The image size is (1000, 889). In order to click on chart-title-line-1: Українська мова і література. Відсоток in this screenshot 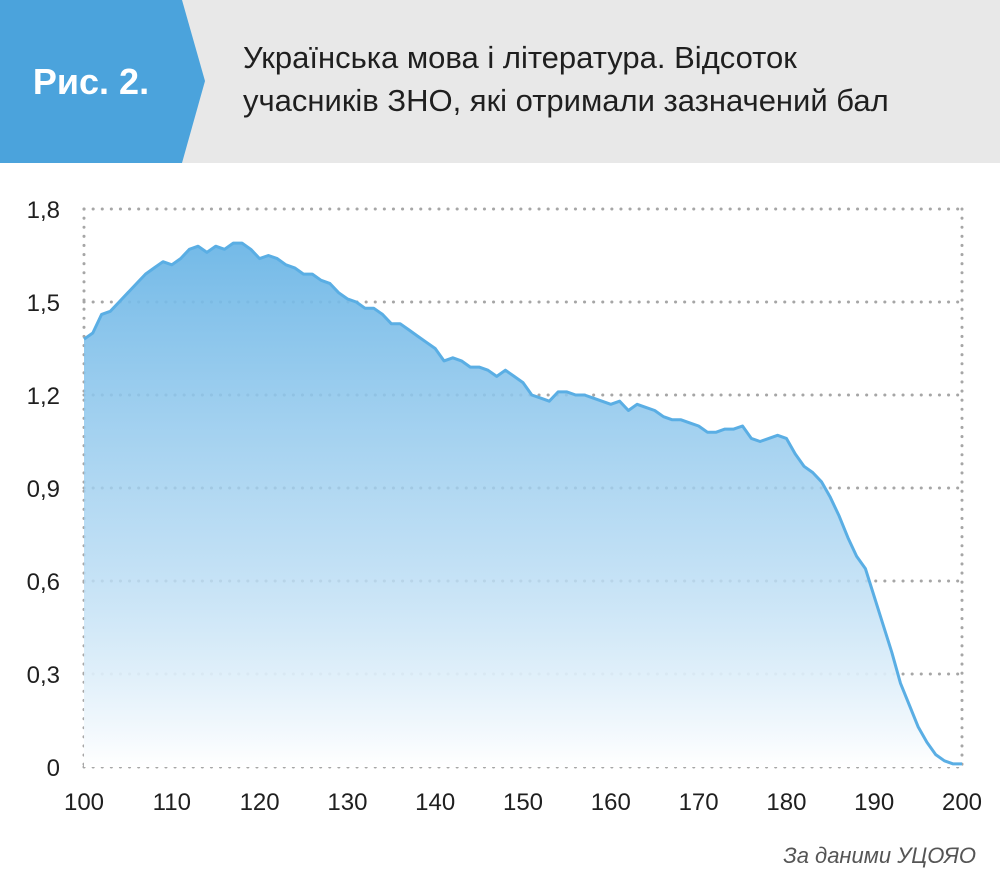, I will do `click(520, 57)`.